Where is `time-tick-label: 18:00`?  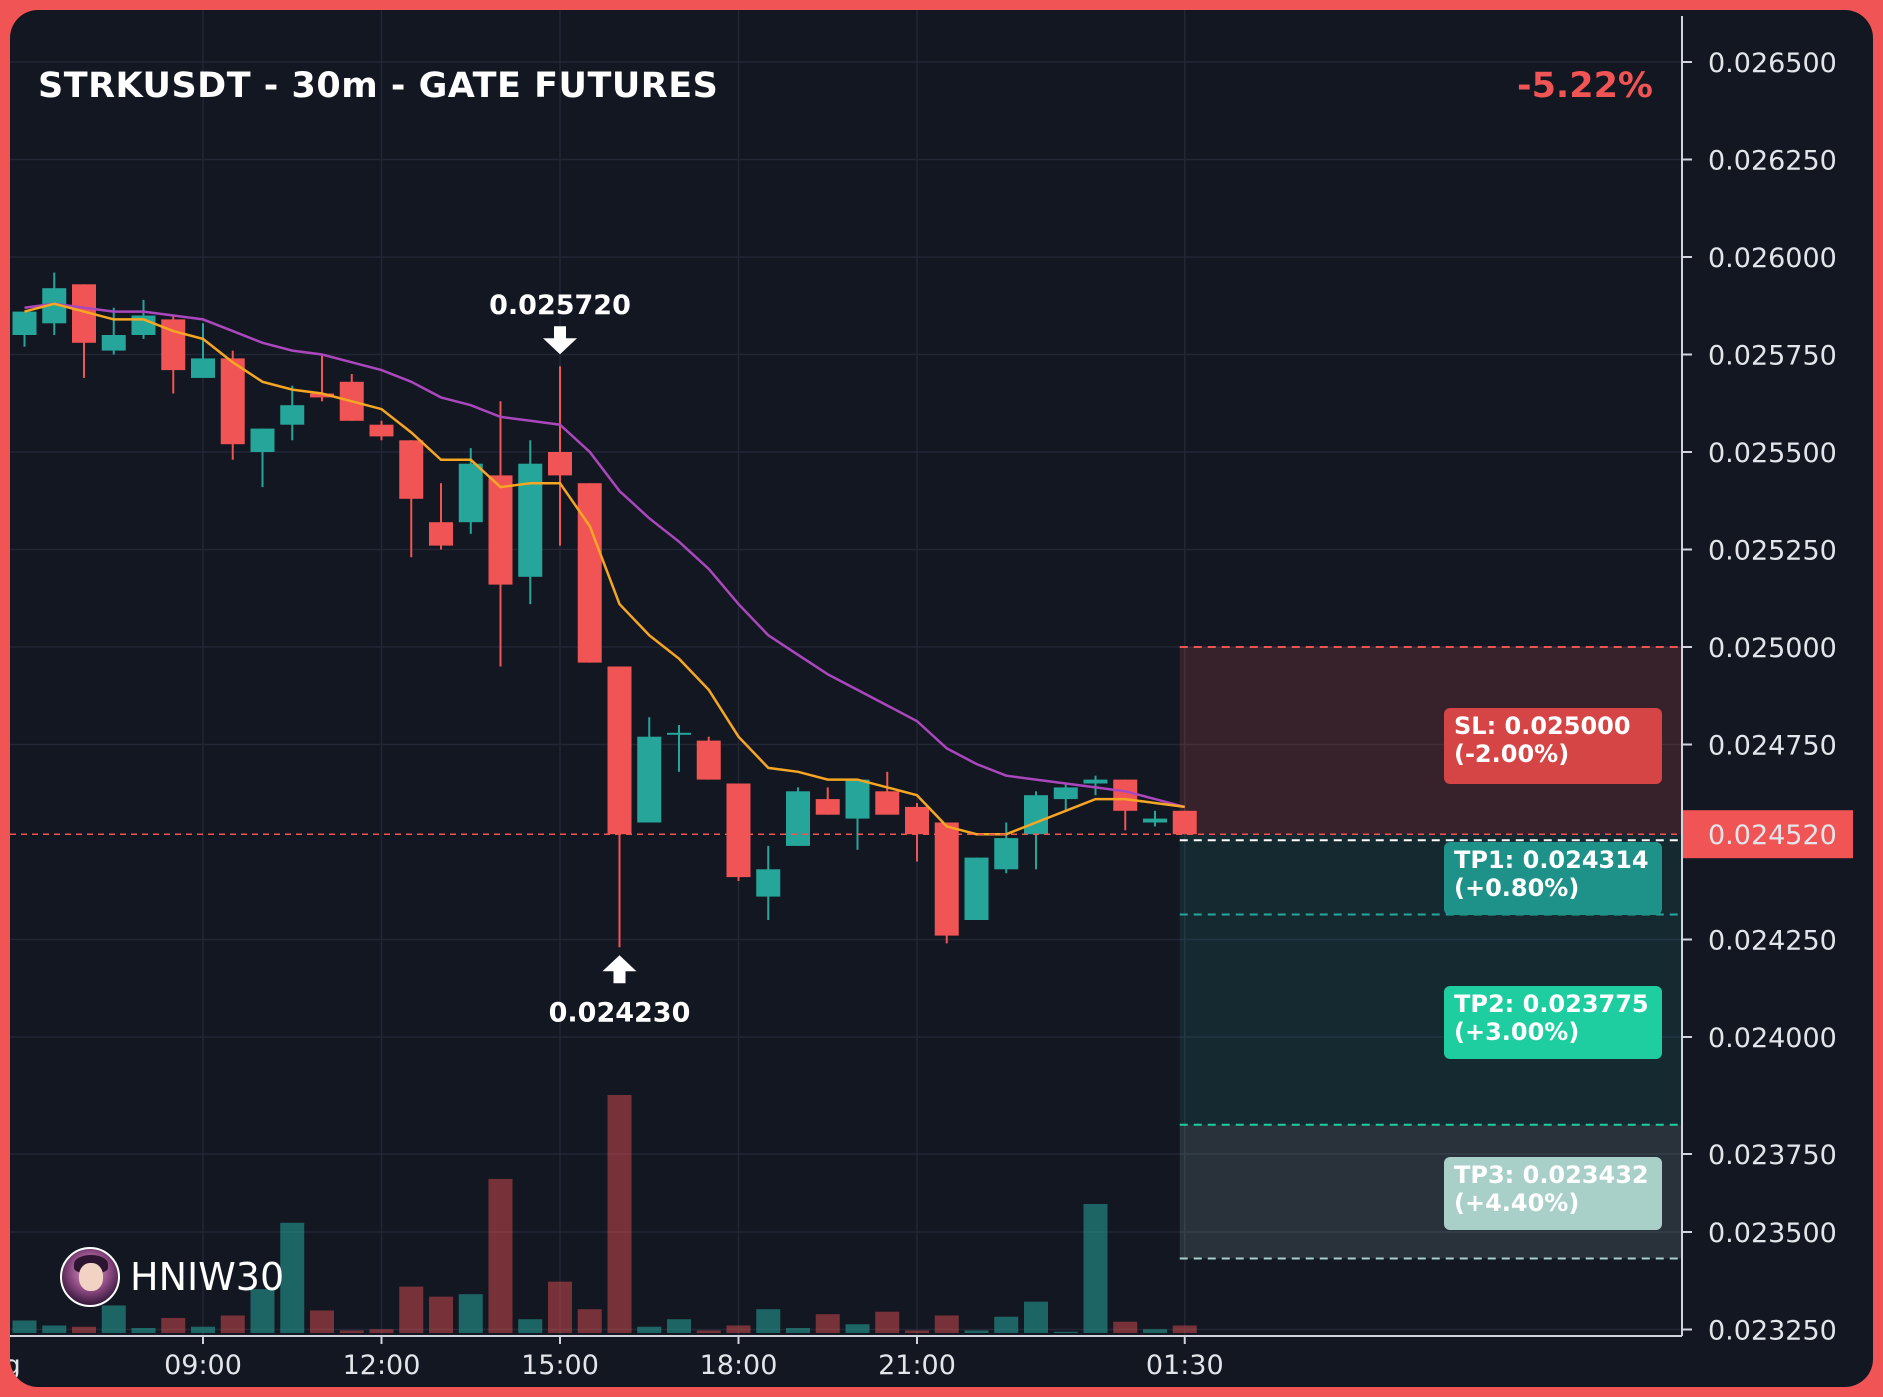 time-tick-label: 18:00 is located at coordinates (739, 1365).